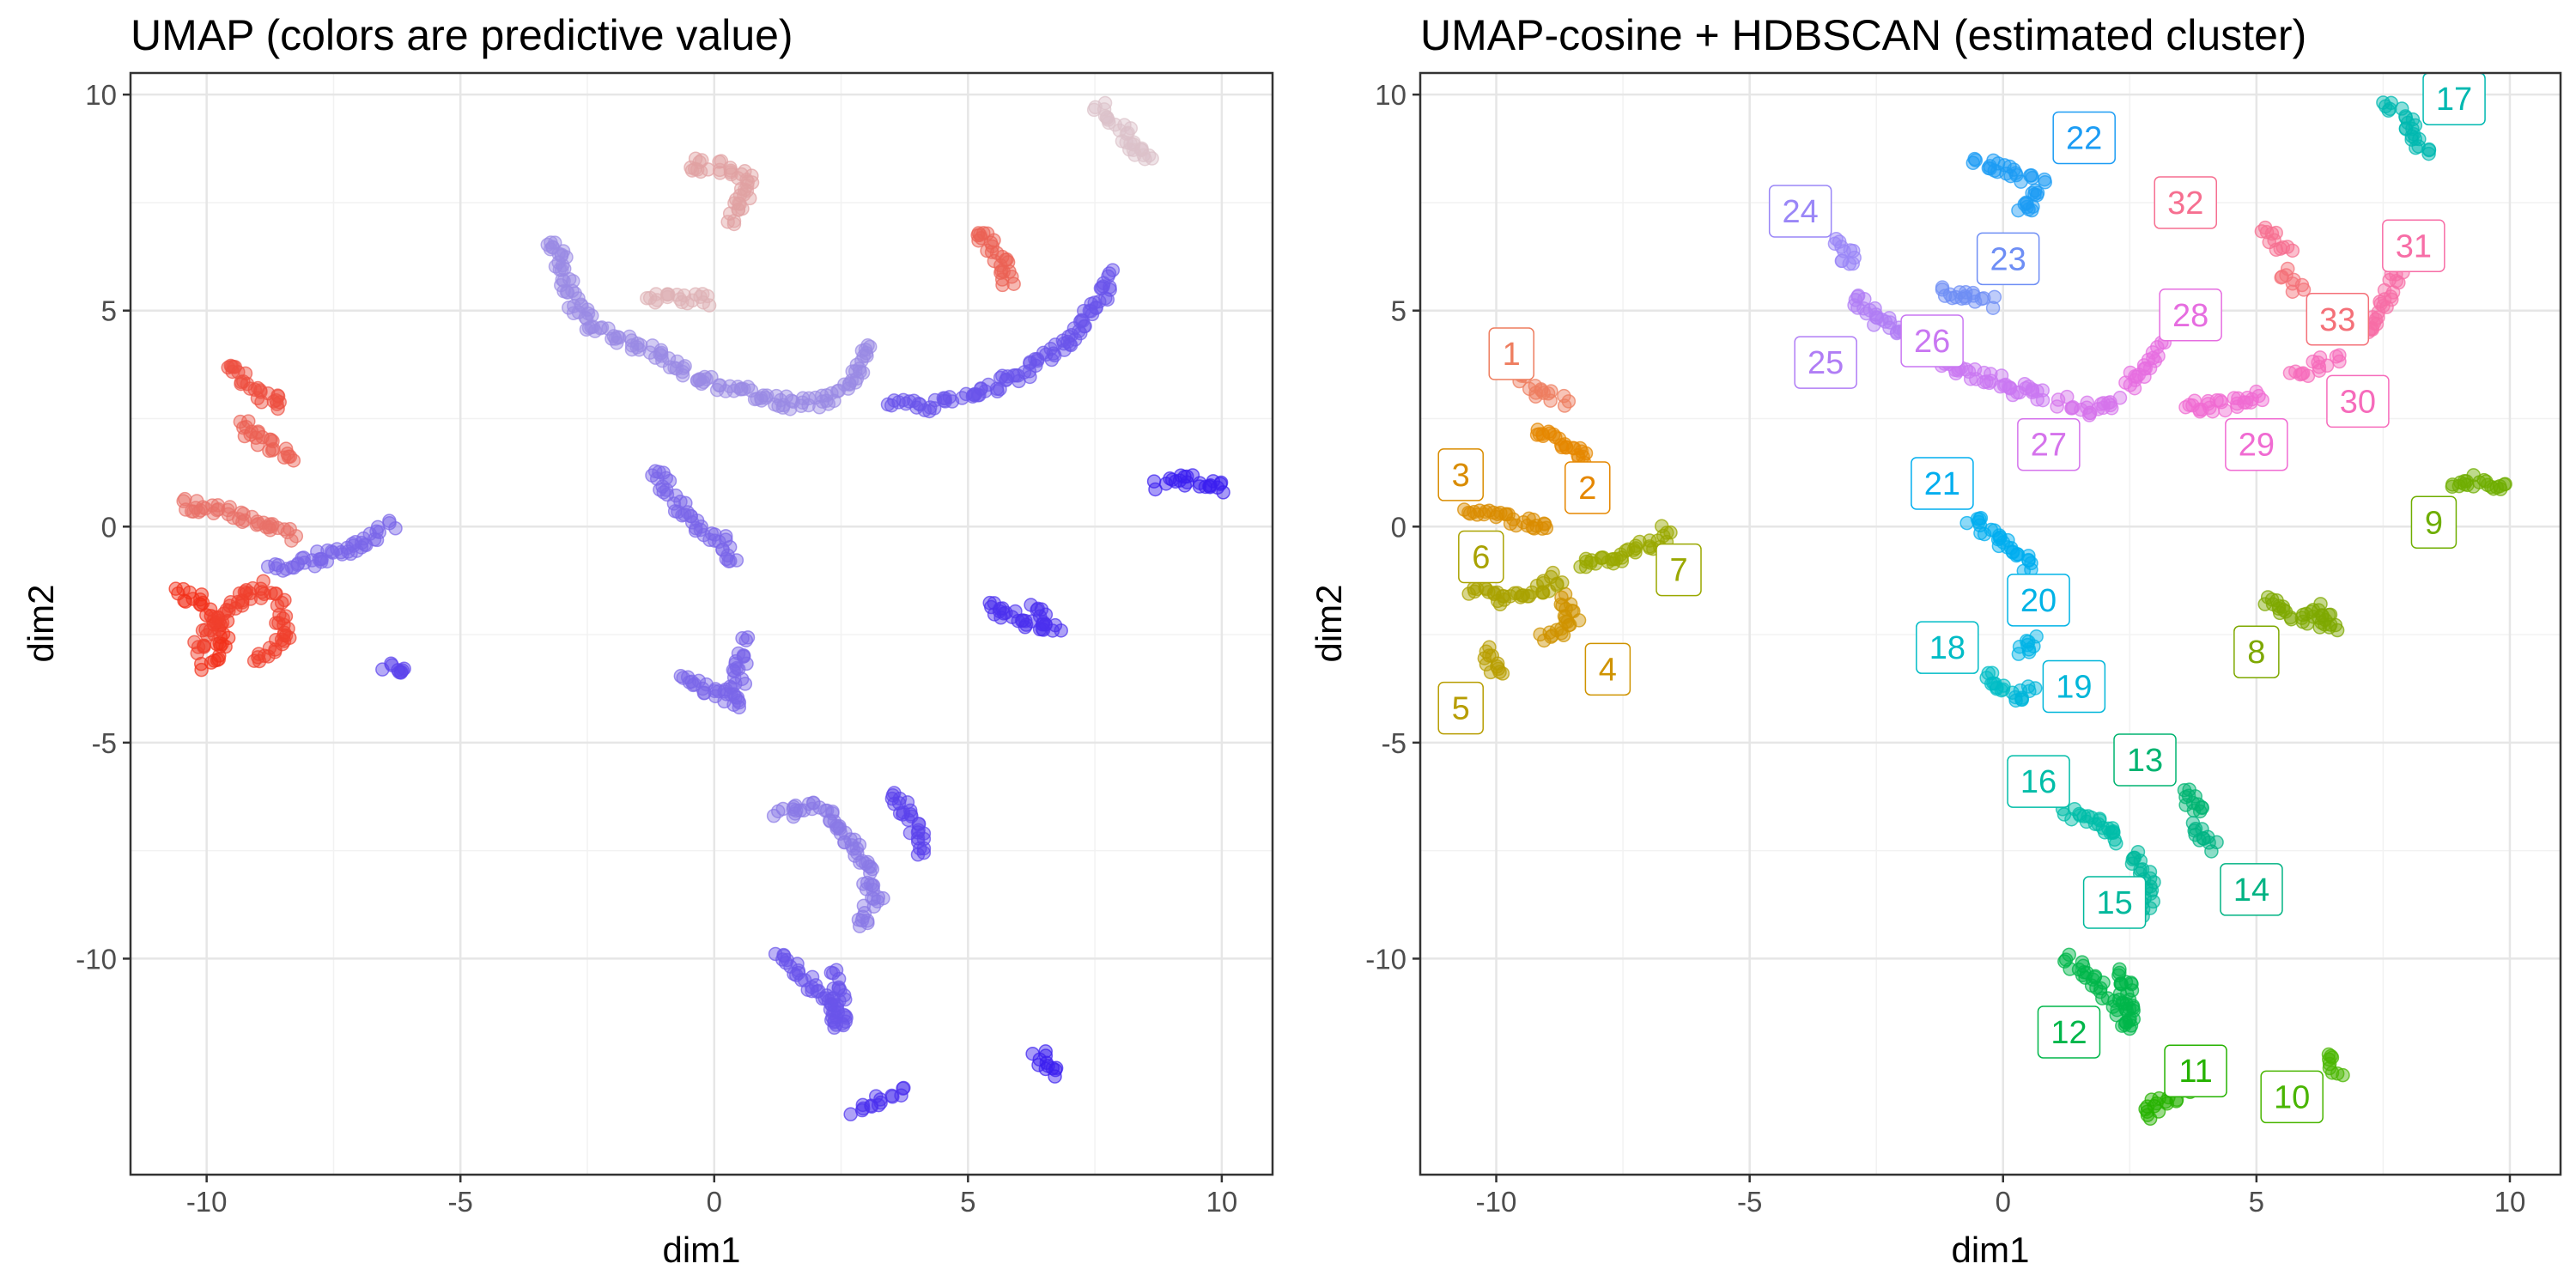 Image resolution: width=2576 pixels, height=1288 pixels. What do you see at coordinates (2454, 98) in the screenshot?
I see `cluster-label: 17` at bounding box center [2454, 98].